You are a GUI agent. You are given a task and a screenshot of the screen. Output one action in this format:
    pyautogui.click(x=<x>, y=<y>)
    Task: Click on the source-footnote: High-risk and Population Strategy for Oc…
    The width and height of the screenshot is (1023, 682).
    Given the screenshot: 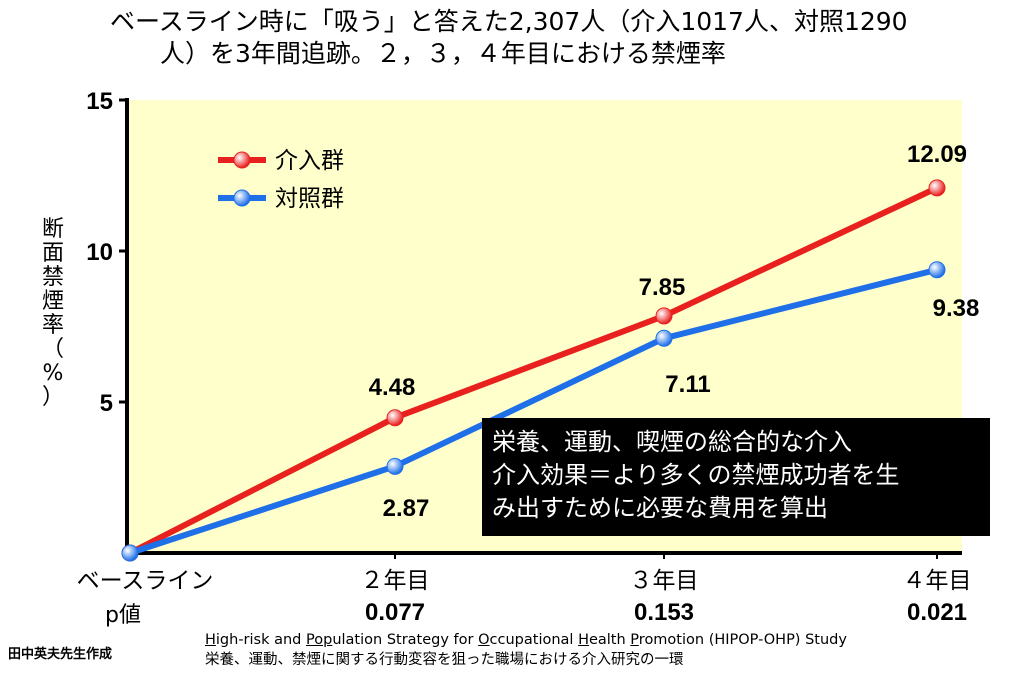 What is the action you would take?
    pyautogui.click(x=526, y=650)
    